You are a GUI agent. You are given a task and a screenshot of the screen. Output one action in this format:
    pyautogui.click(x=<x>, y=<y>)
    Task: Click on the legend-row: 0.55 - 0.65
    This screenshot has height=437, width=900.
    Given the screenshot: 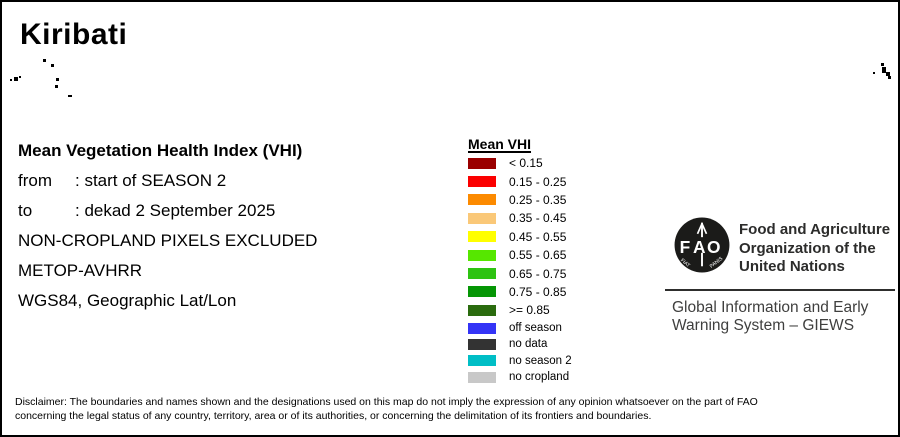 What is the action you would take?
    pyautogui.click(x=517, y=255)
    